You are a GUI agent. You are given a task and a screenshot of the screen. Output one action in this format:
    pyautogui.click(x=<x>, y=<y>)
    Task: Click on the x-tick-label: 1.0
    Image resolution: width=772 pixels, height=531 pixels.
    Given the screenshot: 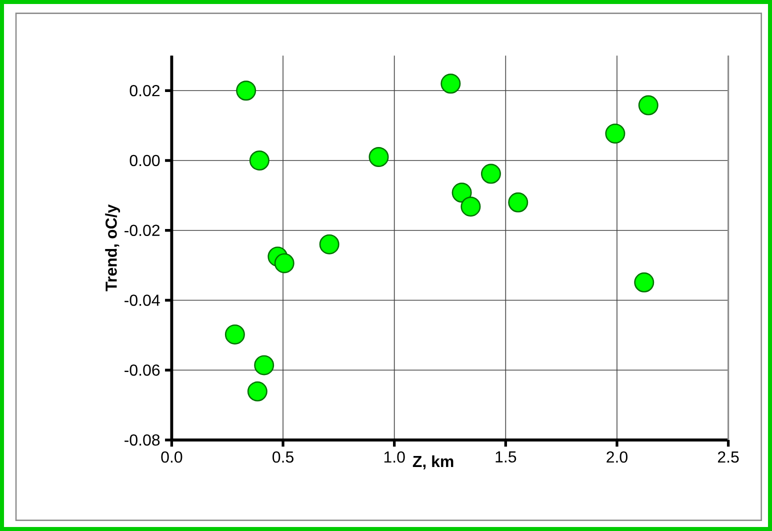 What is the action you would take?
    pyautogui.click(x=394, y=457)
    